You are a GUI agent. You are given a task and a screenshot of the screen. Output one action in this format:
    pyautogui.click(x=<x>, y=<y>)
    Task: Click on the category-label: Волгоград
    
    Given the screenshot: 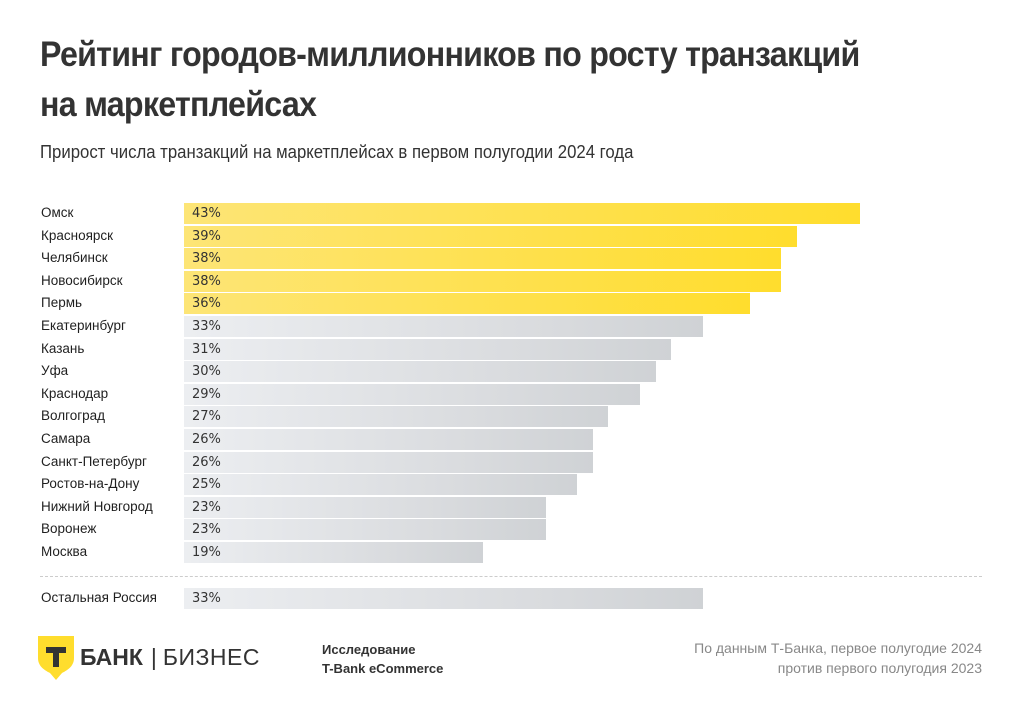 What is the action you would take?
    pyautogui.click(x=73, y=416)
    